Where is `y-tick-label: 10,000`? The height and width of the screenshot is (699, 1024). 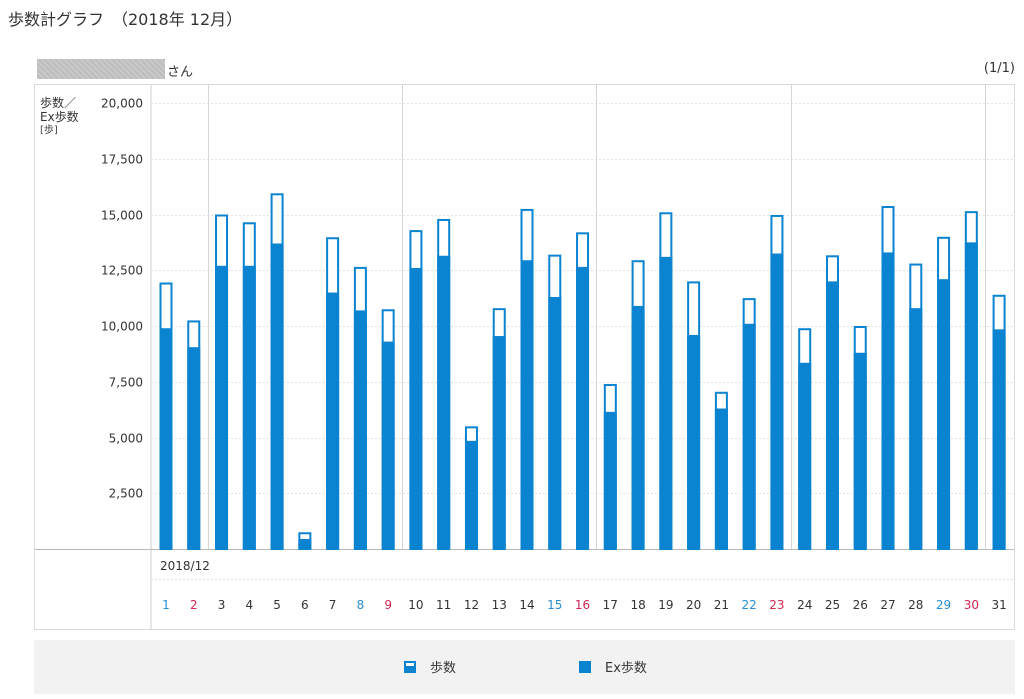
y-tick-label: 10,000 is located at coordinates (122, 327).